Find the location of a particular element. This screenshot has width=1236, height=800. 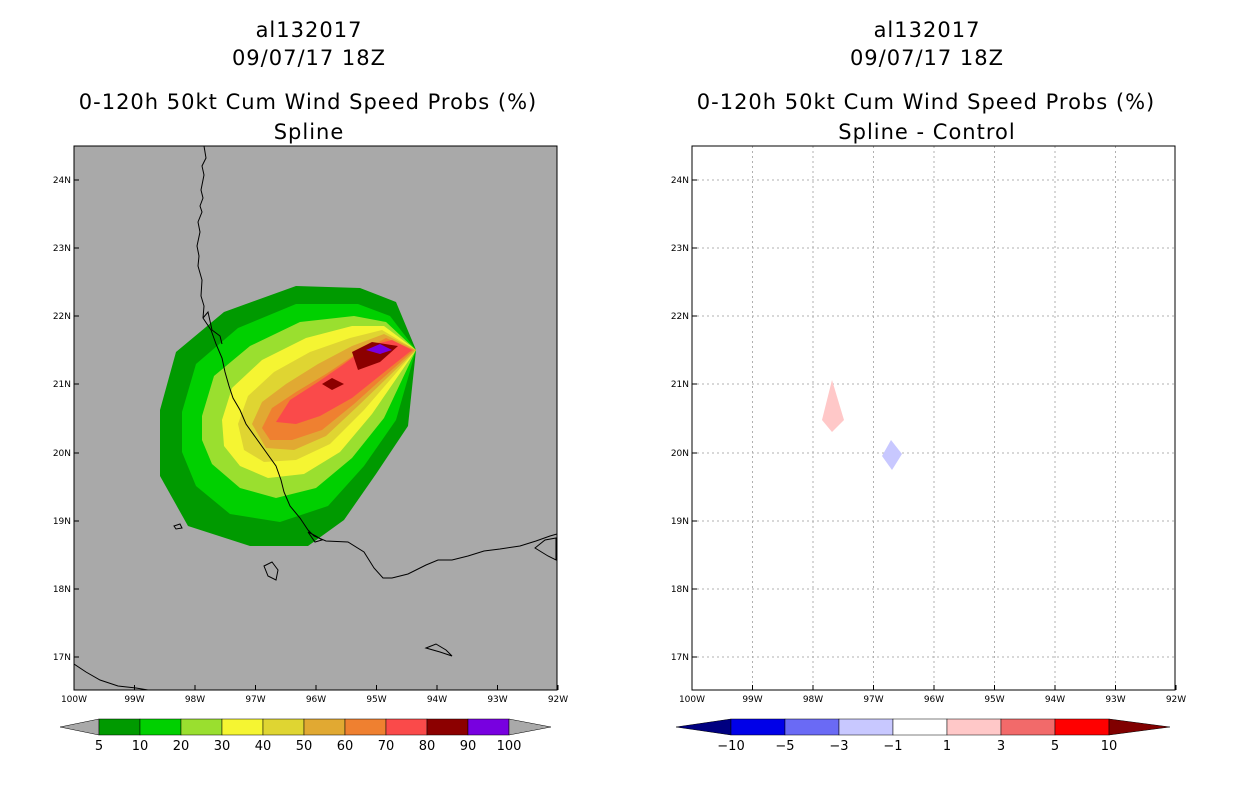

right-subtitle: Spline - Control is located at coordinates (927, 132).